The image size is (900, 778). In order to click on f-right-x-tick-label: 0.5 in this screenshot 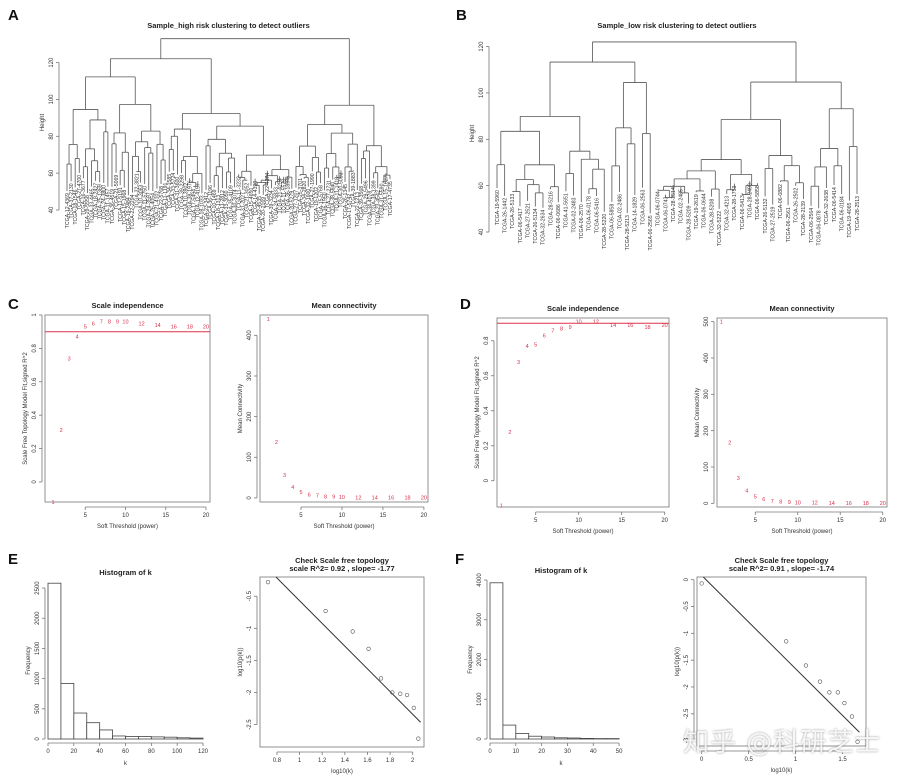, I will do `click(748, 760)`.